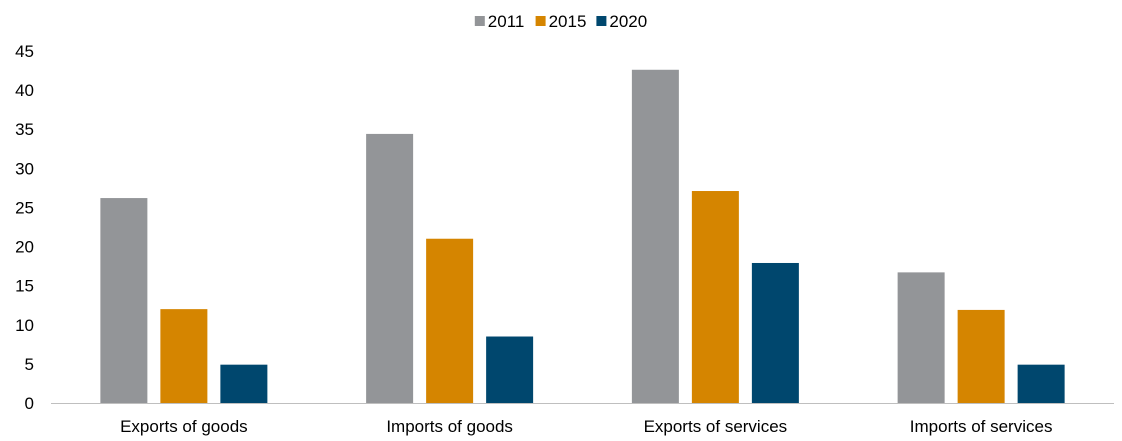 The width and height of the screenshot is (1122, 441). What do you see at coordinates (184, 356) in the screenshot?
I see `bar-2015-exports-of-goods` at bounding box center [184, 356].